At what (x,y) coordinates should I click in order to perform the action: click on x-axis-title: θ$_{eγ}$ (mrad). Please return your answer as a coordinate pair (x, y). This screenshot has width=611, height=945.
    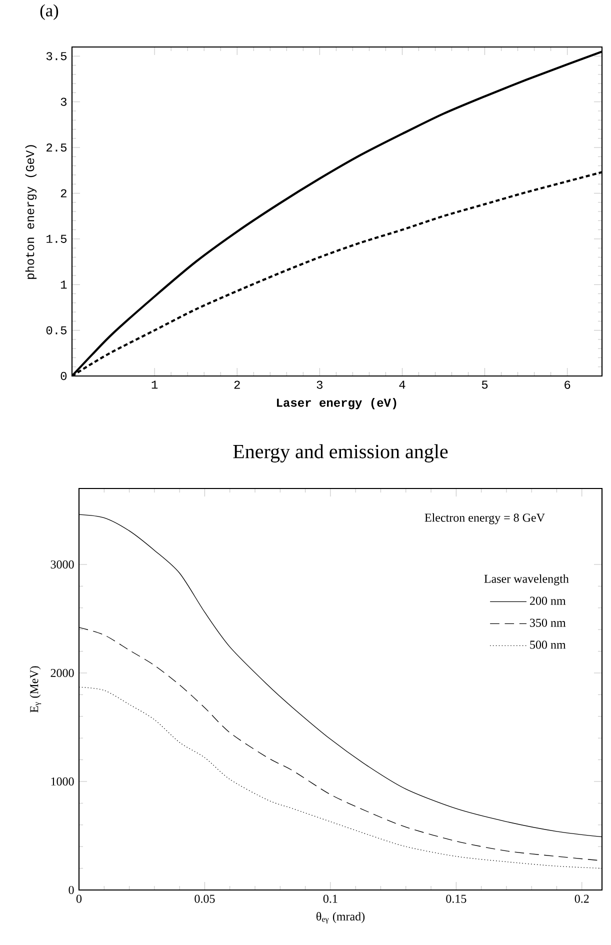
    Looking at the image, I should click on (340, 918).